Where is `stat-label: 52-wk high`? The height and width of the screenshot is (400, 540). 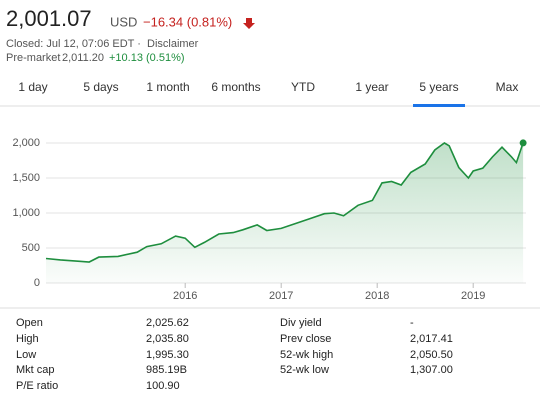
stat-label: 52-wk high is located at coordinates (306, 355).